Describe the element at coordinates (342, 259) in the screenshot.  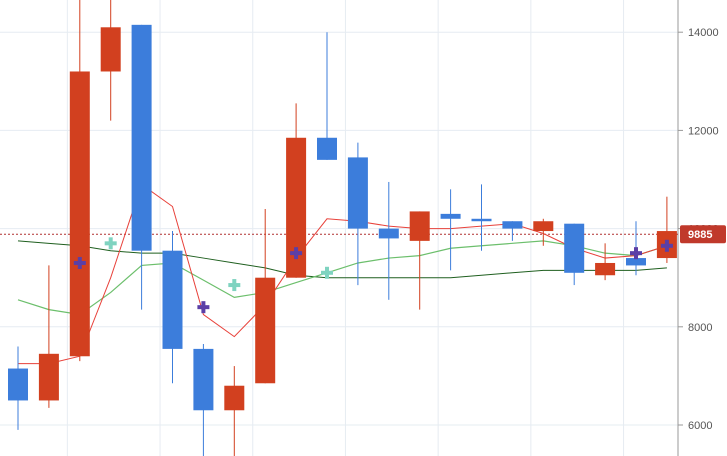
I see `ma-slow-line` at that location.